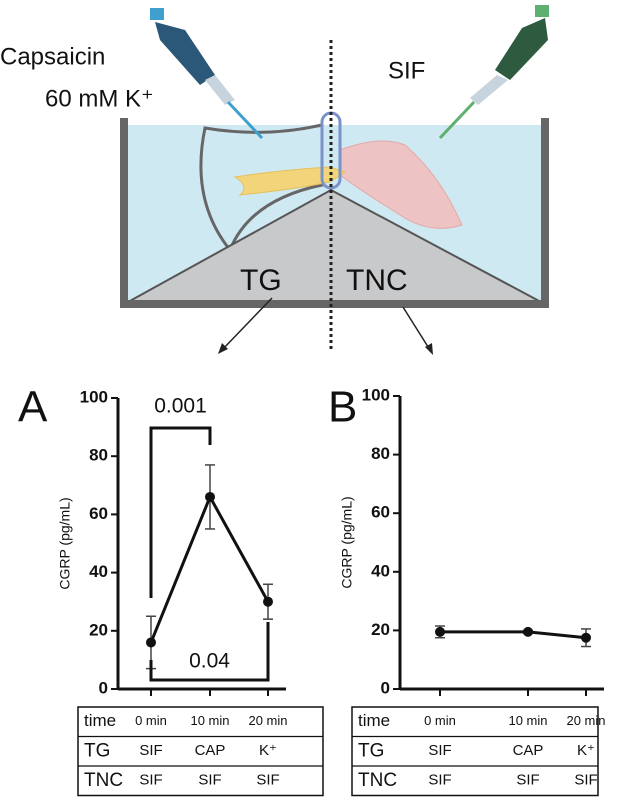 Image resolution: width=642 pixels, height=804 pixels. Describe the element at coordinates (209, 661) in the screenshot. I see `annotation: 0.04` at that location.